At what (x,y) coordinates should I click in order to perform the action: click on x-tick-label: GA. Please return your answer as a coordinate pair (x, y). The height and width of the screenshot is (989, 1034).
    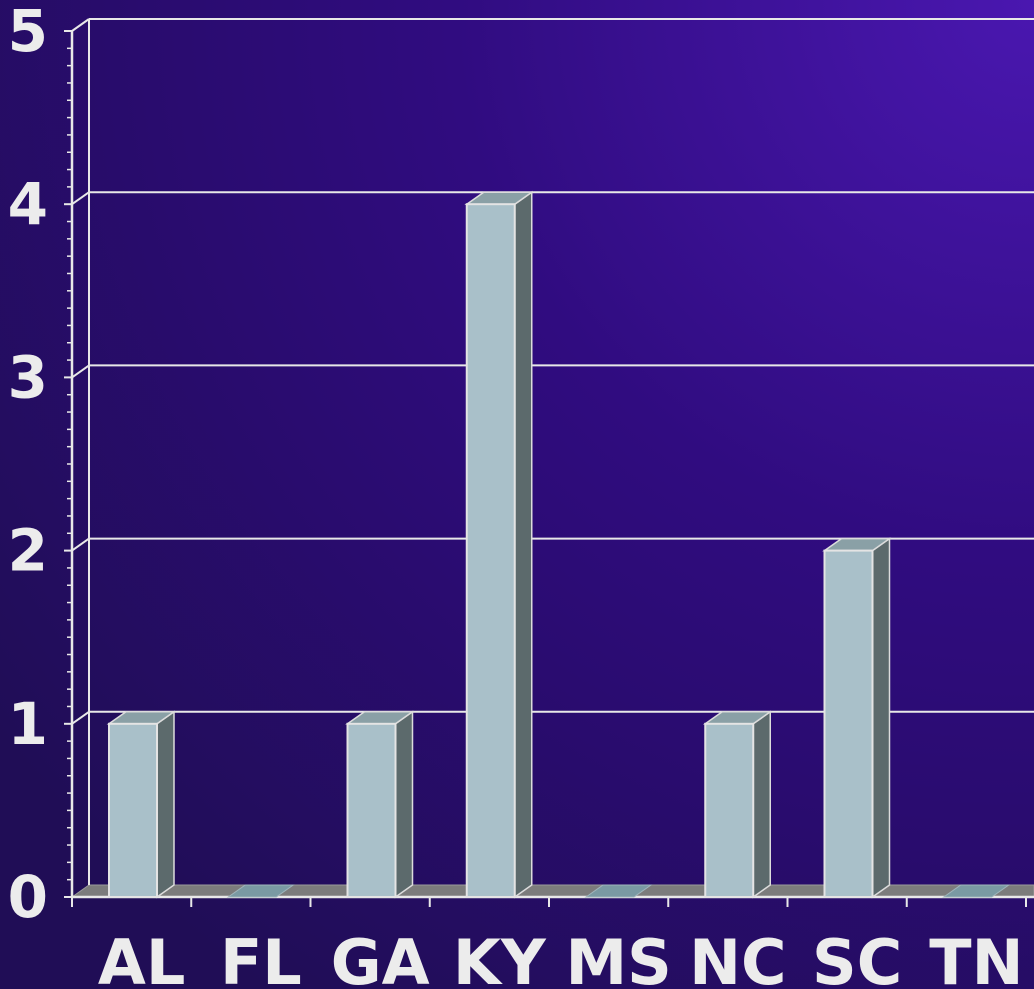
    Looking at the image, I should click on (380, 957).